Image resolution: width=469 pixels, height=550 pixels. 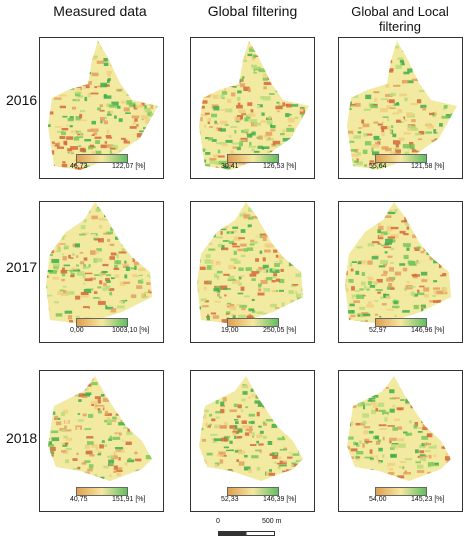 I want to click on map-panel-2016-0: 46,73 122,07 [%], so click(x=101, y=108).